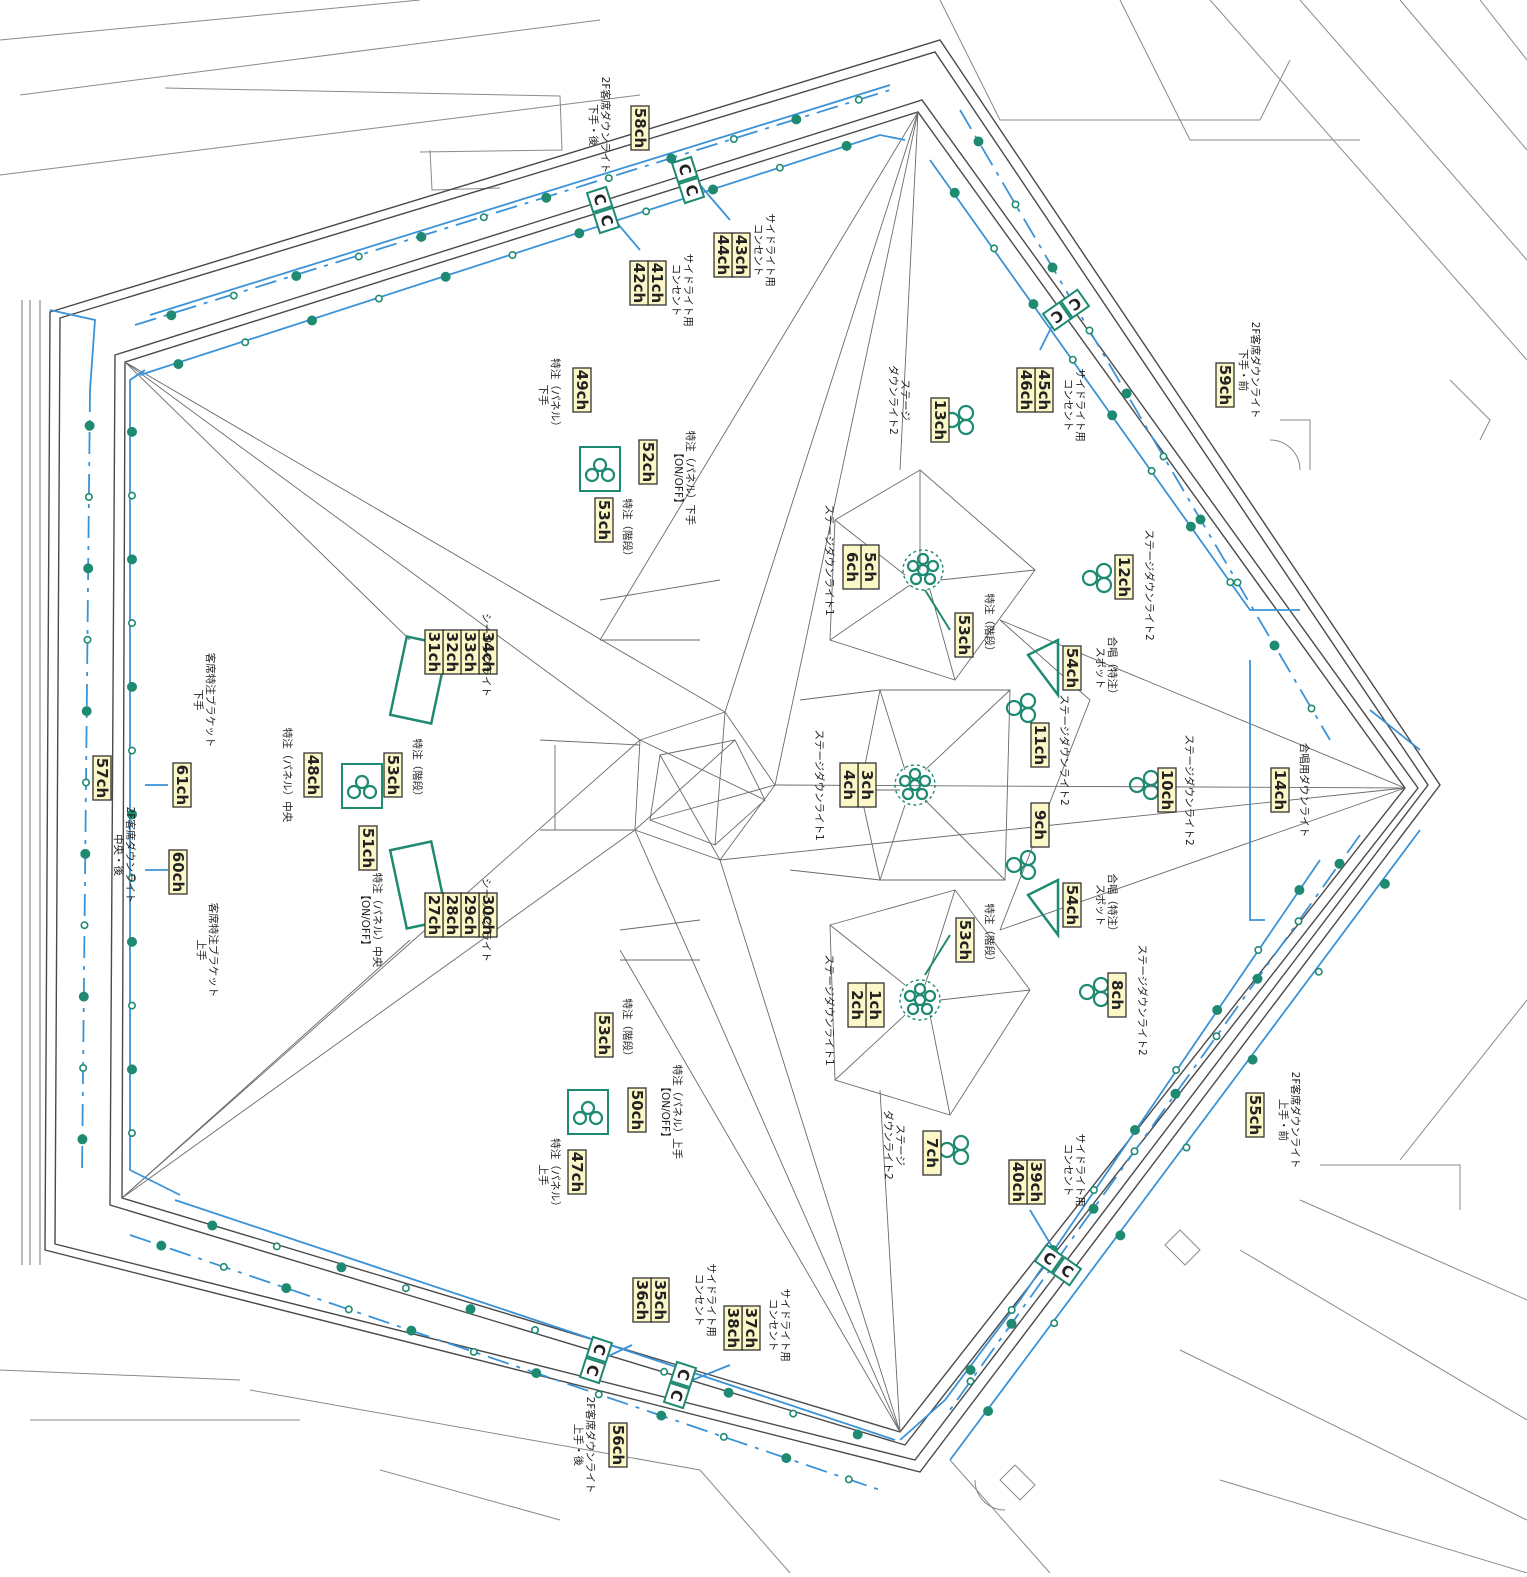 The image size is (1527, 1577). What do you see at coordinates (648, 462) in the screenshot?
I see `channel-tag-text: 52ch` at bounding box center [648, 462].